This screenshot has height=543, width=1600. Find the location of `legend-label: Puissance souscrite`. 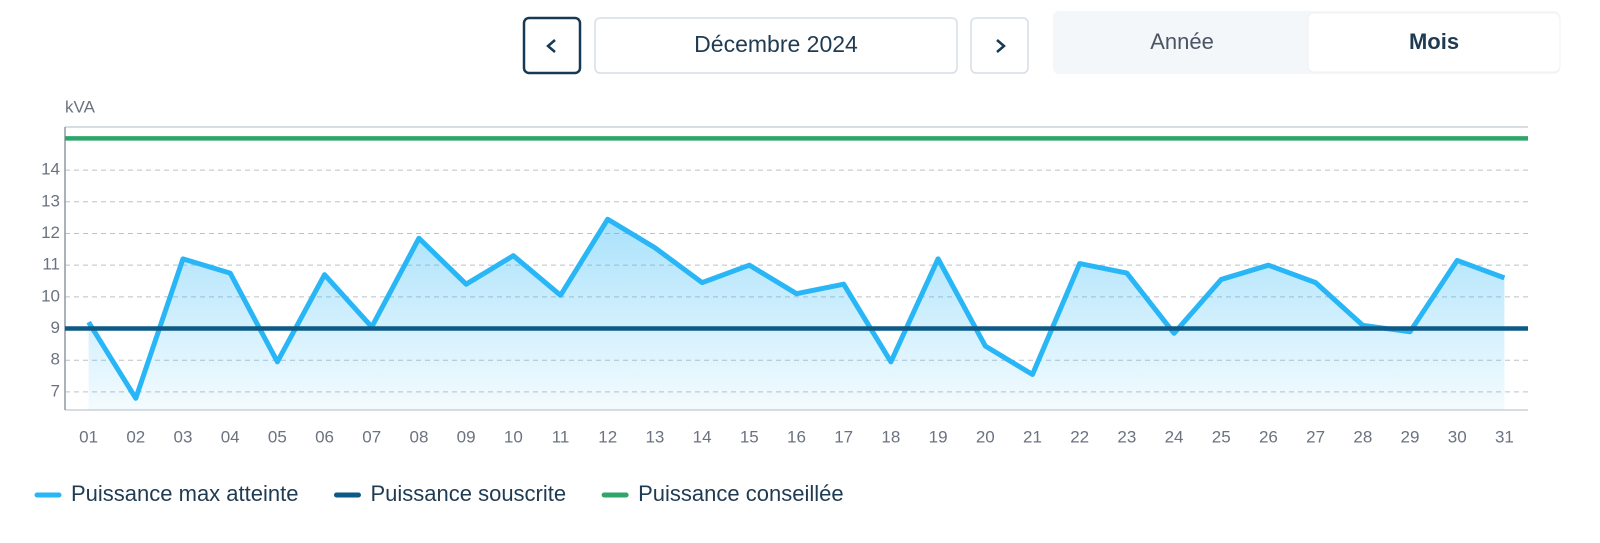

legend-label: Puissance souscrite is located at coordinates (468, 493).